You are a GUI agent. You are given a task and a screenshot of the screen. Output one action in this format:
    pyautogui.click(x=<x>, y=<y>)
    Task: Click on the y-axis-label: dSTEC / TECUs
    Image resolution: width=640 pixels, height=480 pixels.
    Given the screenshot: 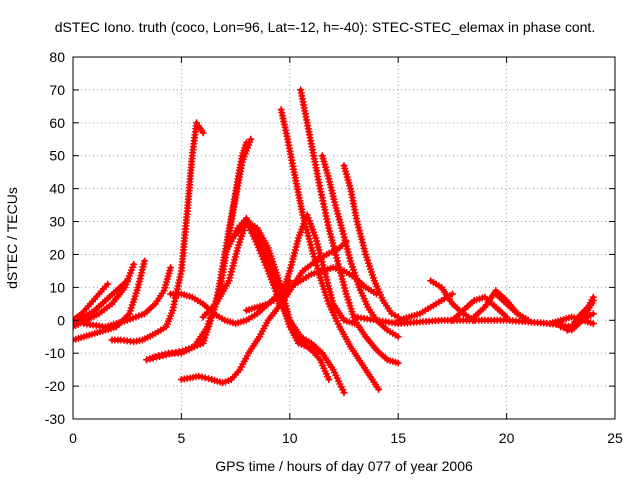 What is the action you would take?
    pyautogui.click(x=12, y=238)
    